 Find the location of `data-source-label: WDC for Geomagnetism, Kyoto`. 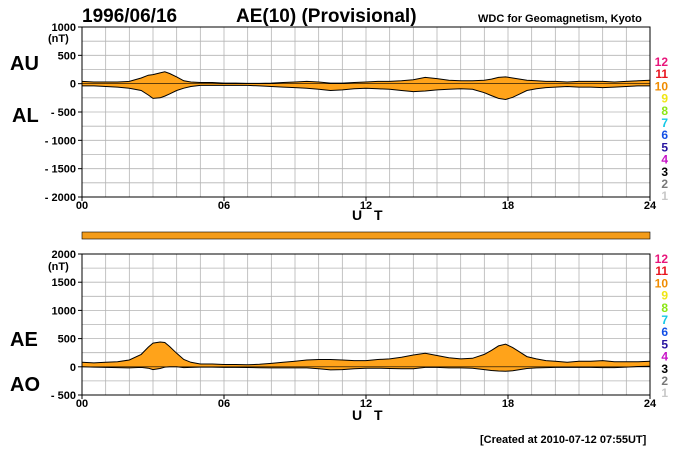

data-source-label: WDC for Geomagnetism, Kyoto is located at coordinates (560, 19).